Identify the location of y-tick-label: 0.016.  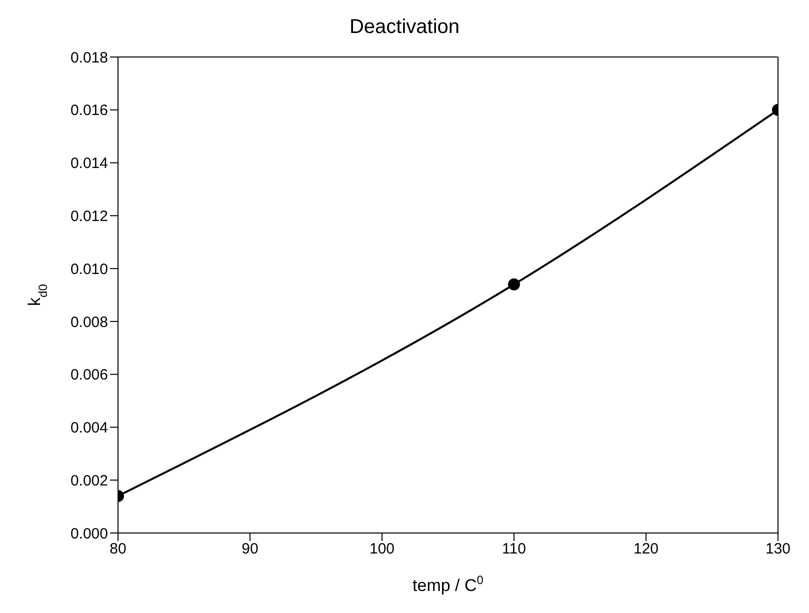
(89, 111).